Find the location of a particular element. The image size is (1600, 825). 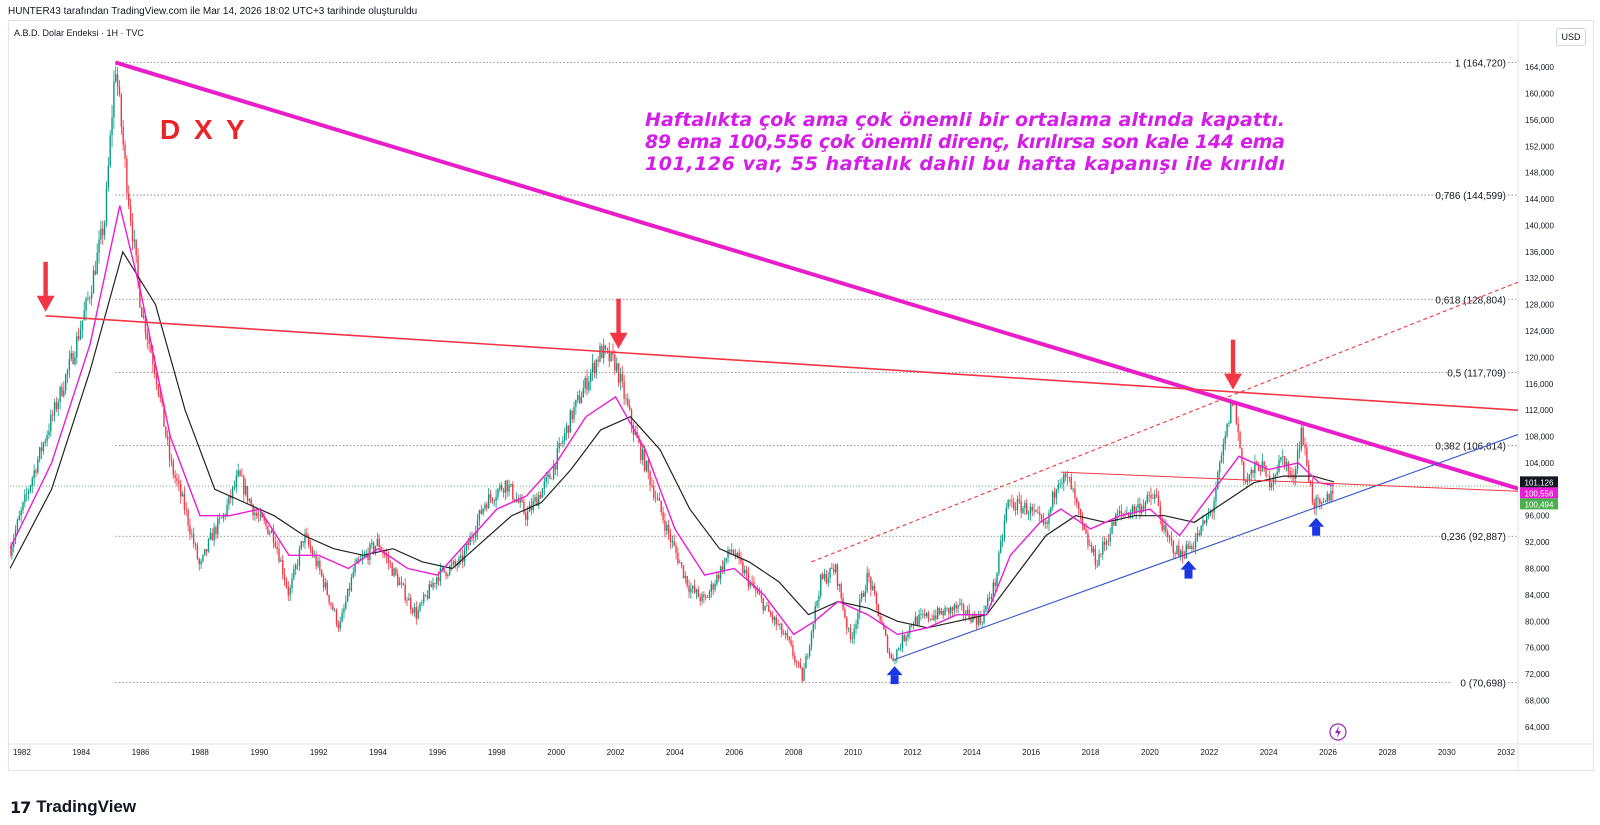

arrow-down-shaft is located at coordinates (618, 317).